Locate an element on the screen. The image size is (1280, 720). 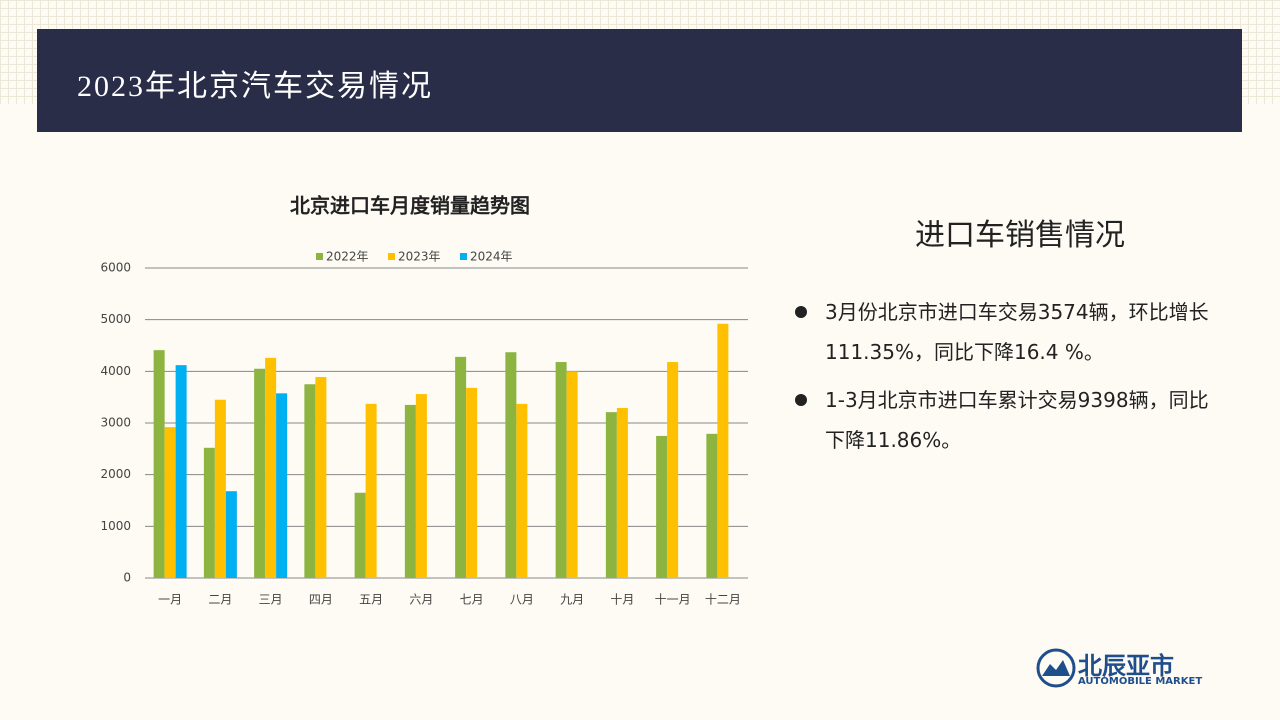
x-tick-label: 八月 is located at coordinates (522, 600).